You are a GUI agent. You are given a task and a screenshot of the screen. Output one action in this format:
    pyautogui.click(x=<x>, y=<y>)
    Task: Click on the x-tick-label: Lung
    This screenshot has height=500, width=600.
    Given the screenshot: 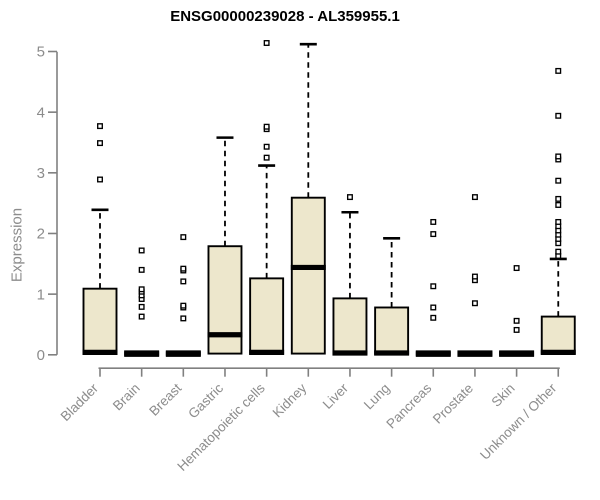 What is the action you would take?
    pyautogui.click(x=377, y=397)
    